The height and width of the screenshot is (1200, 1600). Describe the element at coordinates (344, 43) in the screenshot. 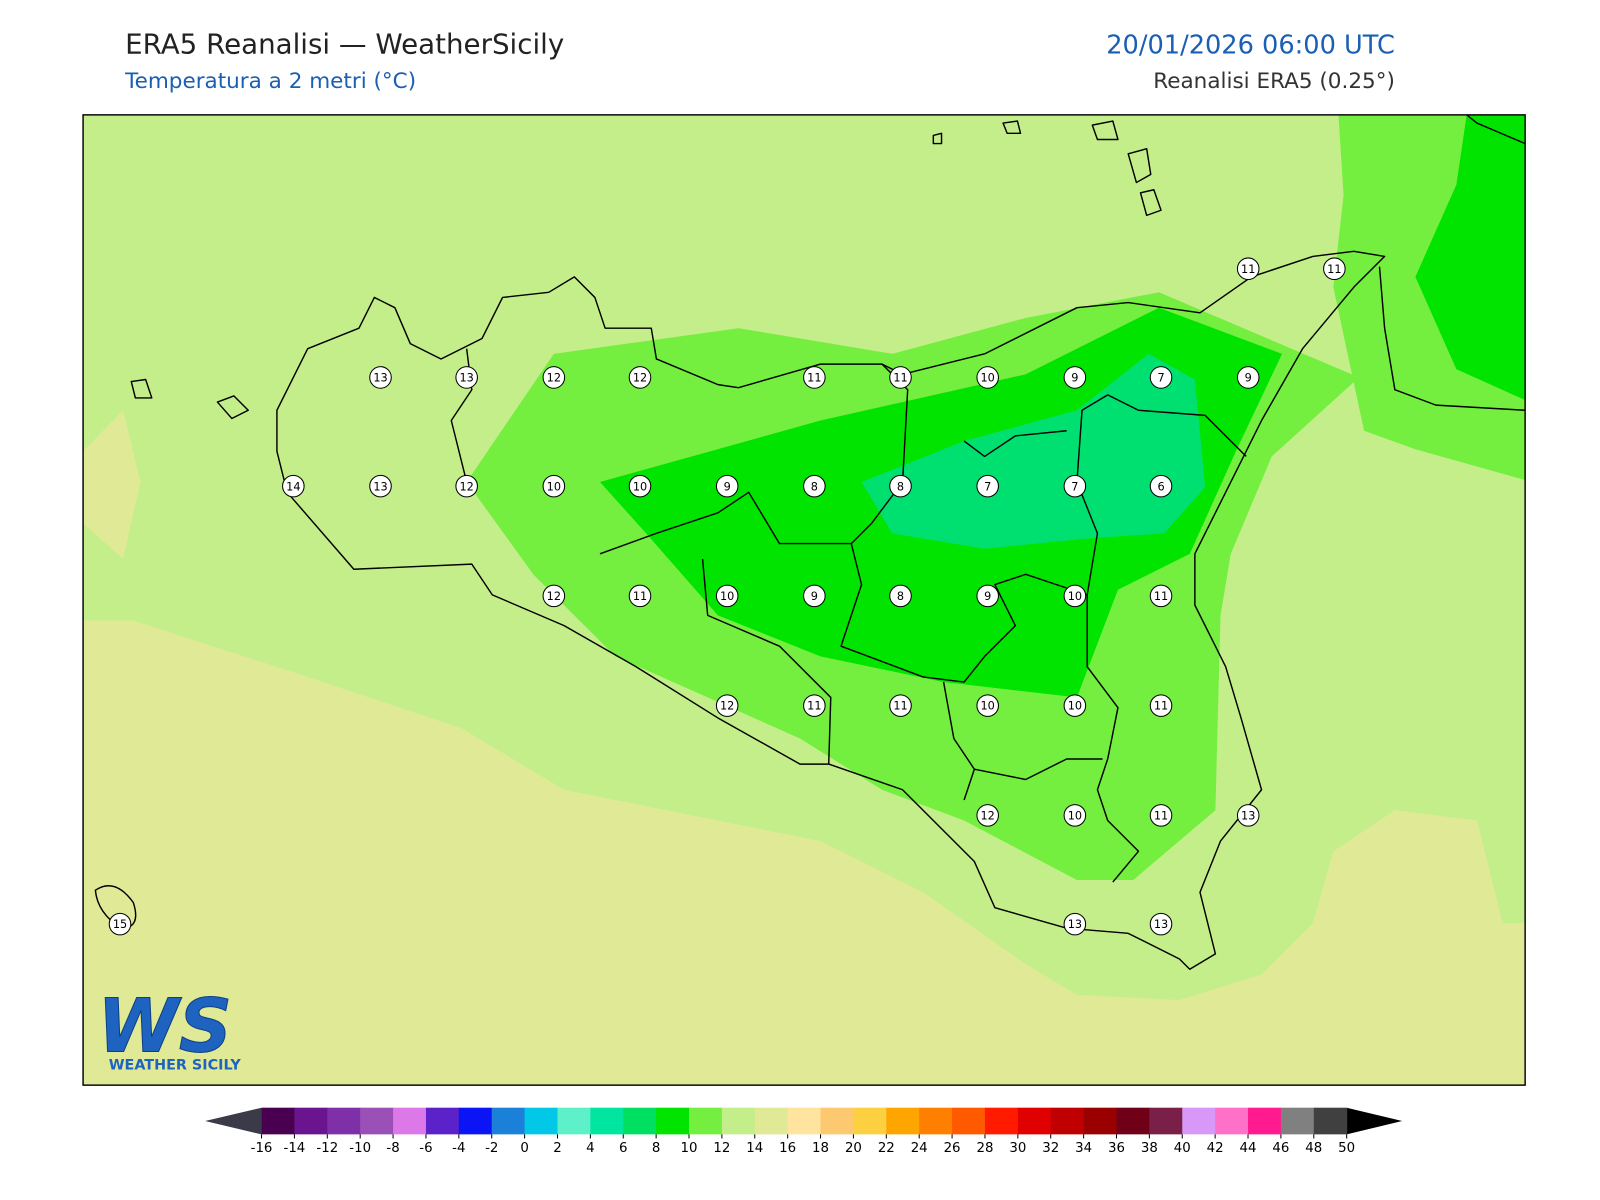

I see `title: ERA5 Reanalisi — WeatherSicily` at that location.